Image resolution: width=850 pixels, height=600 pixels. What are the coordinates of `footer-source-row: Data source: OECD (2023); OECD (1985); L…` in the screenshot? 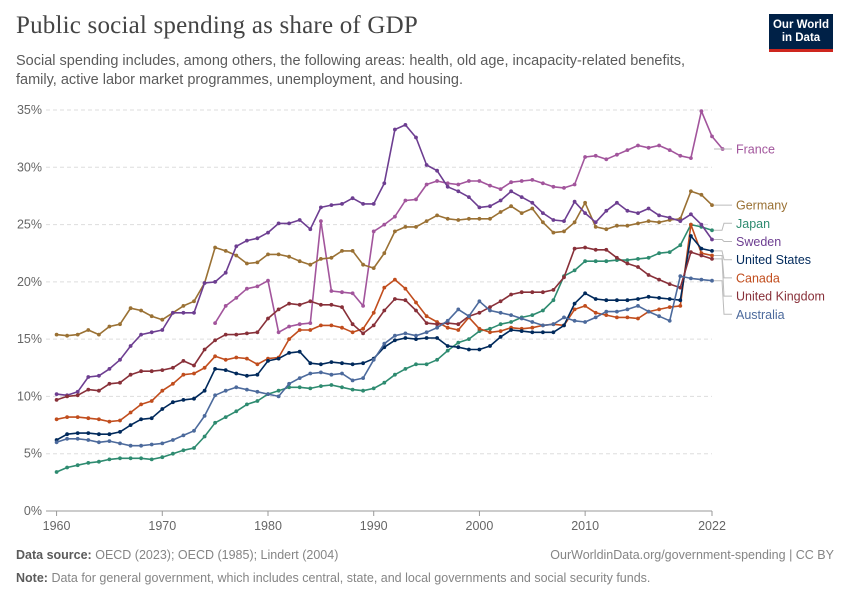 It's located at (425, 555).